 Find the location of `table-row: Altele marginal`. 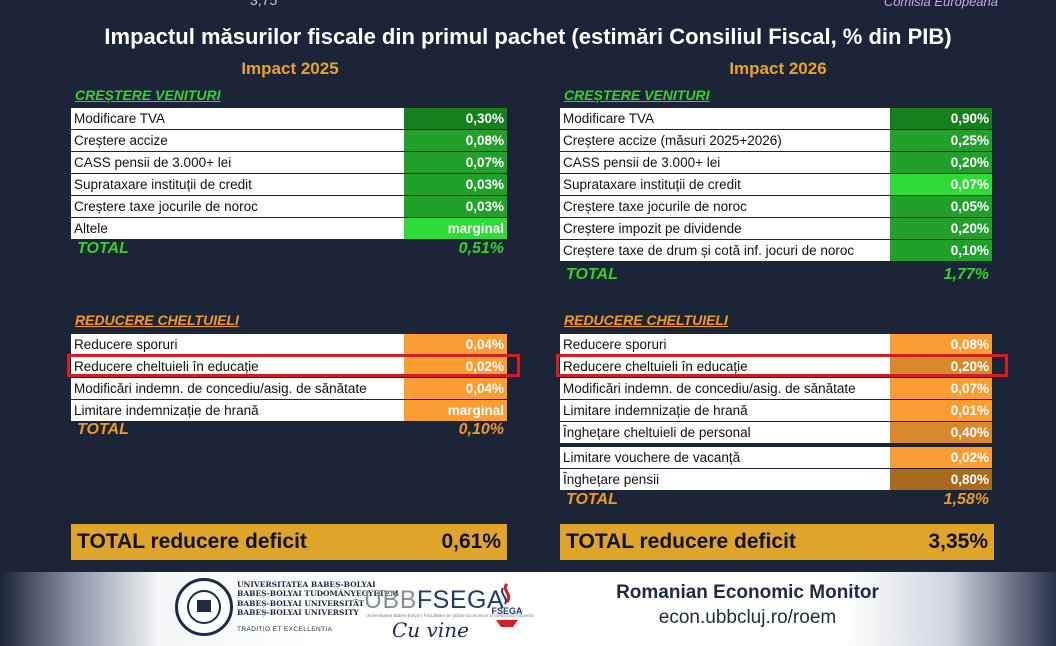

table-row: Altele marginal is located at coordinates (289, 229).